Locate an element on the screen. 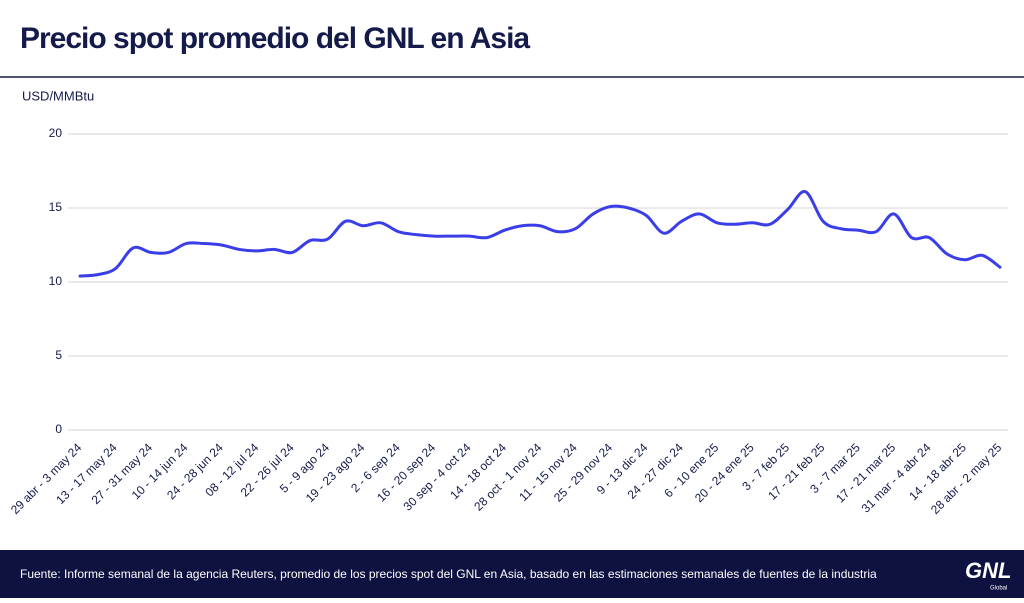 The width and height of the screenshot is (1024, 603). x-tick-label: 27 - 31 may 24 is located at coordinates (122, 473).